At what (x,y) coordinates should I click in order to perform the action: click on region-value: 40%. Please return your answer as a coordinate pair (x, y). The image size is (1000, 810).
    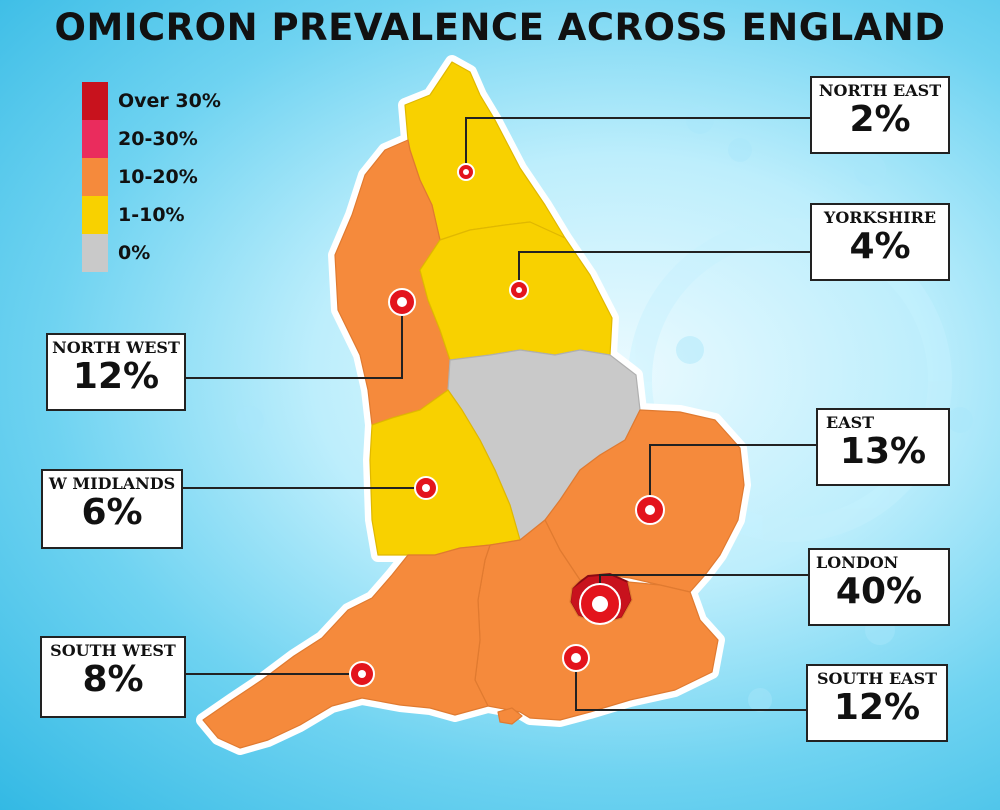
    Looking at the image, I should click on (879, 591).